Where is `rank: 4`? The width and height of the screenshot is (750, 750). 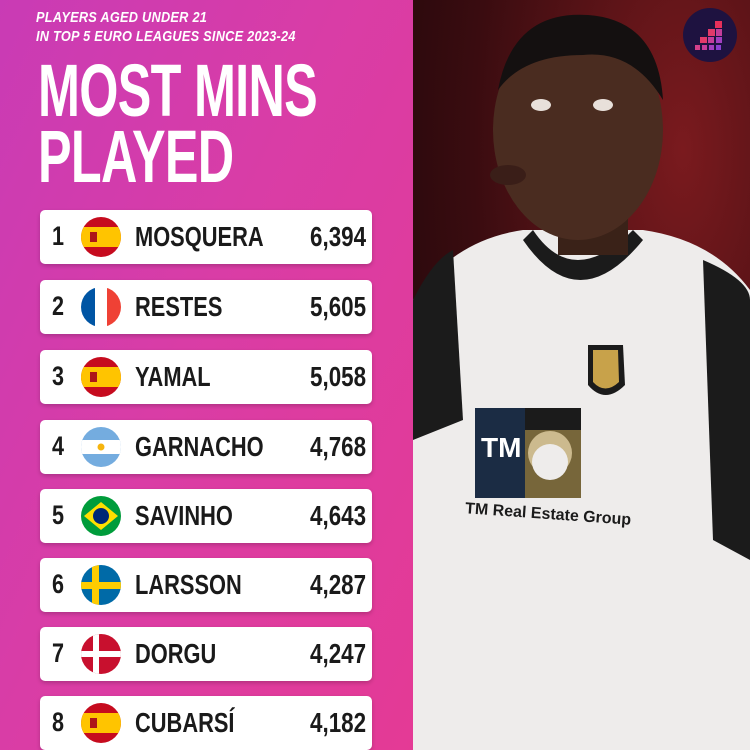
rank: 4 is located at coordinates (58, 446).